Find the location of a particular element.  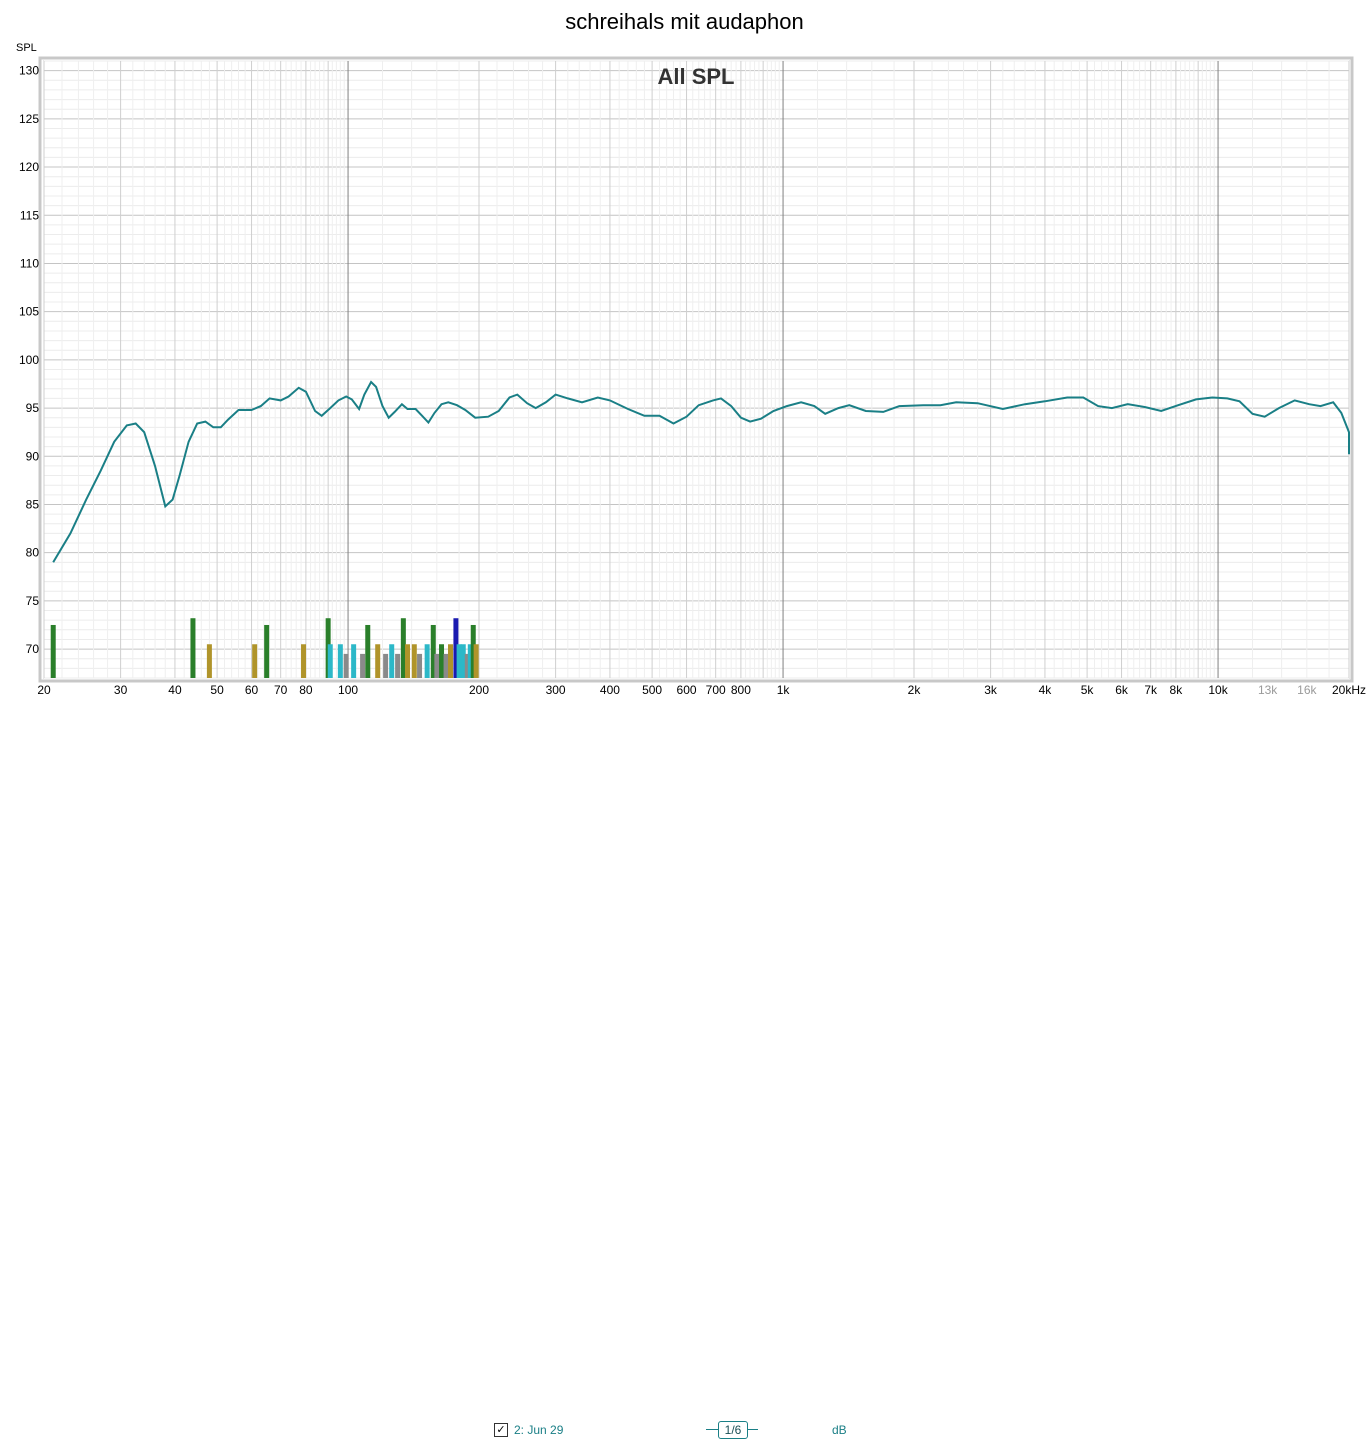

series-checkbox: ✓ is located at coordinates (501, 1430).